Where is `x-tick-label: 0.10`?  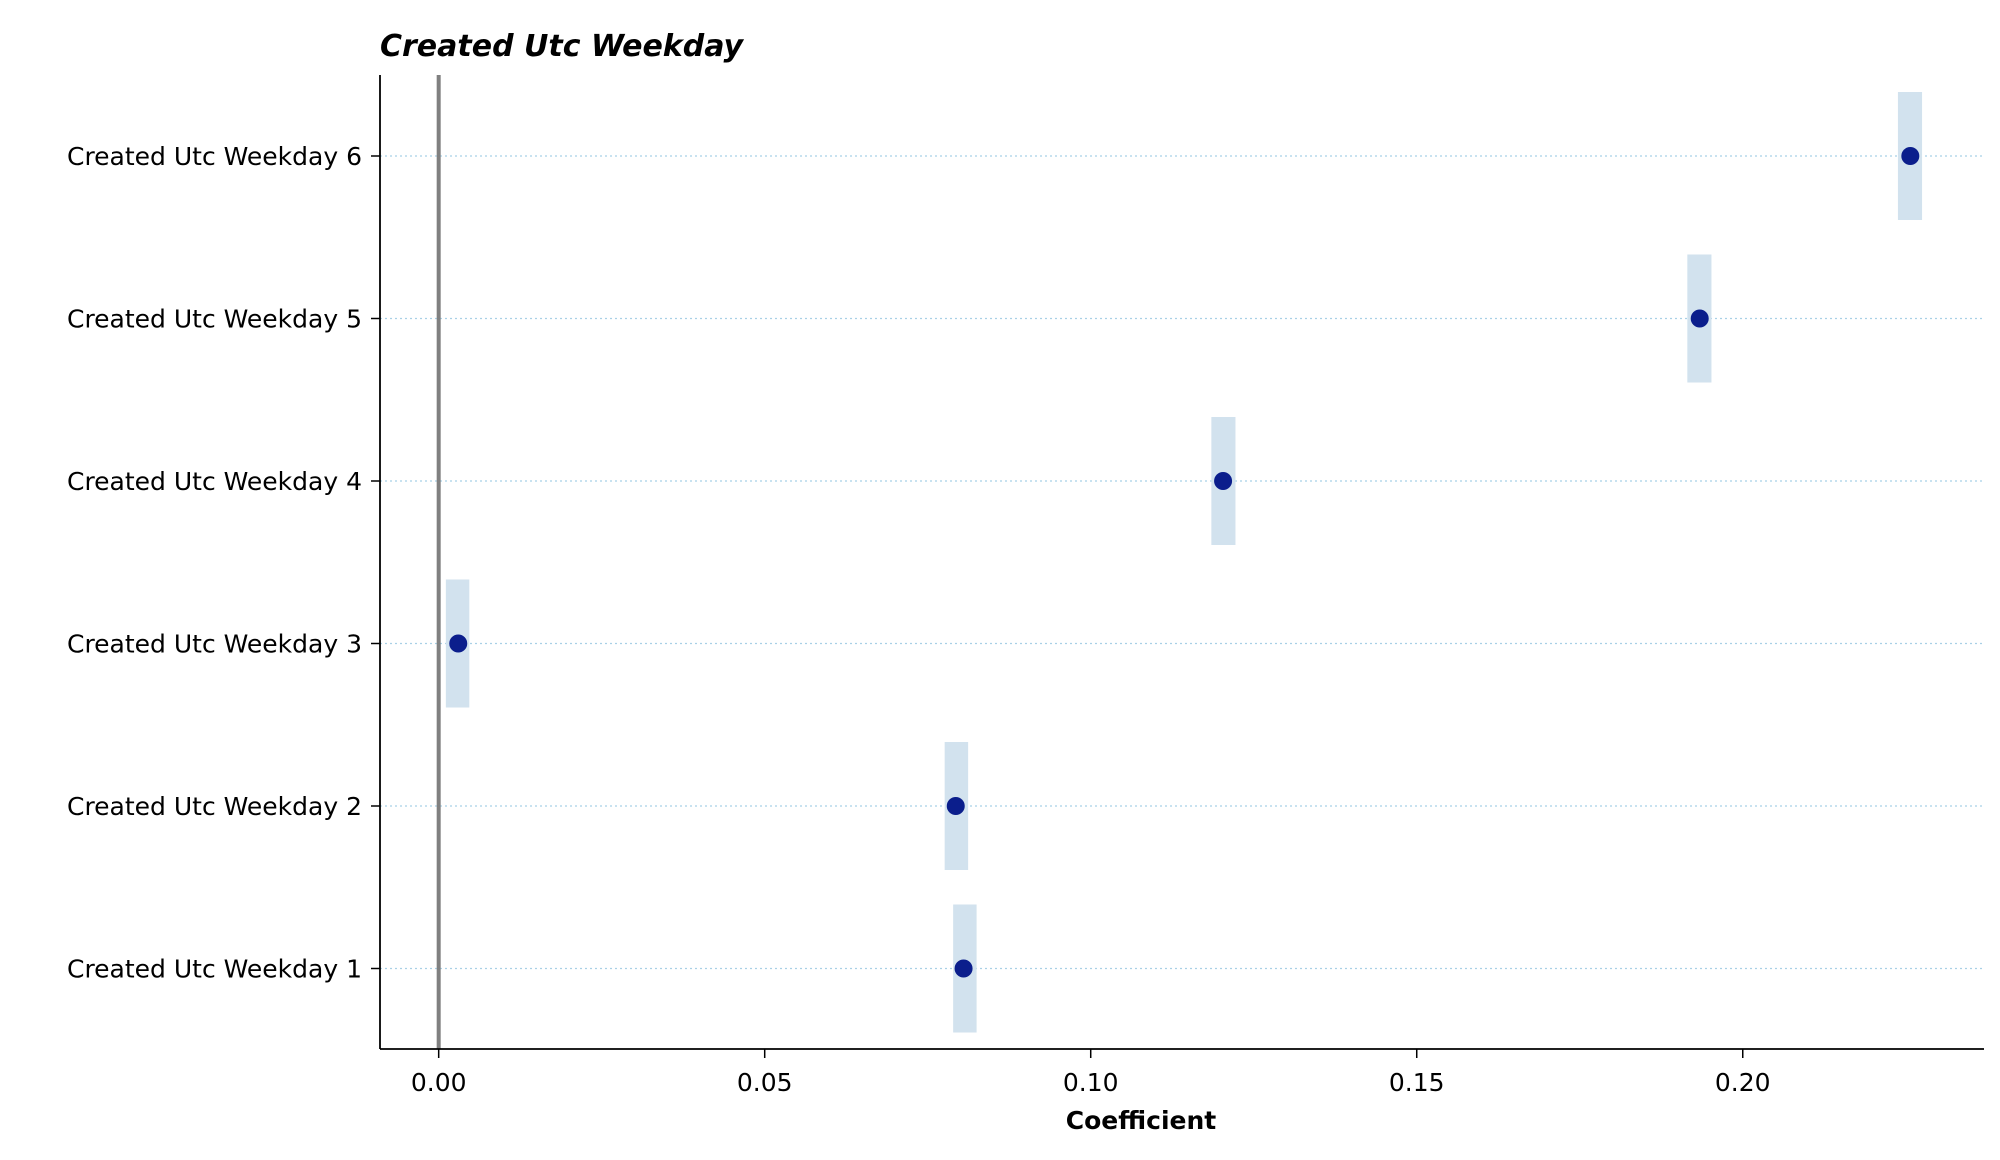 x-tick-label: 0.10 is located at coordinates (1091, 1082).